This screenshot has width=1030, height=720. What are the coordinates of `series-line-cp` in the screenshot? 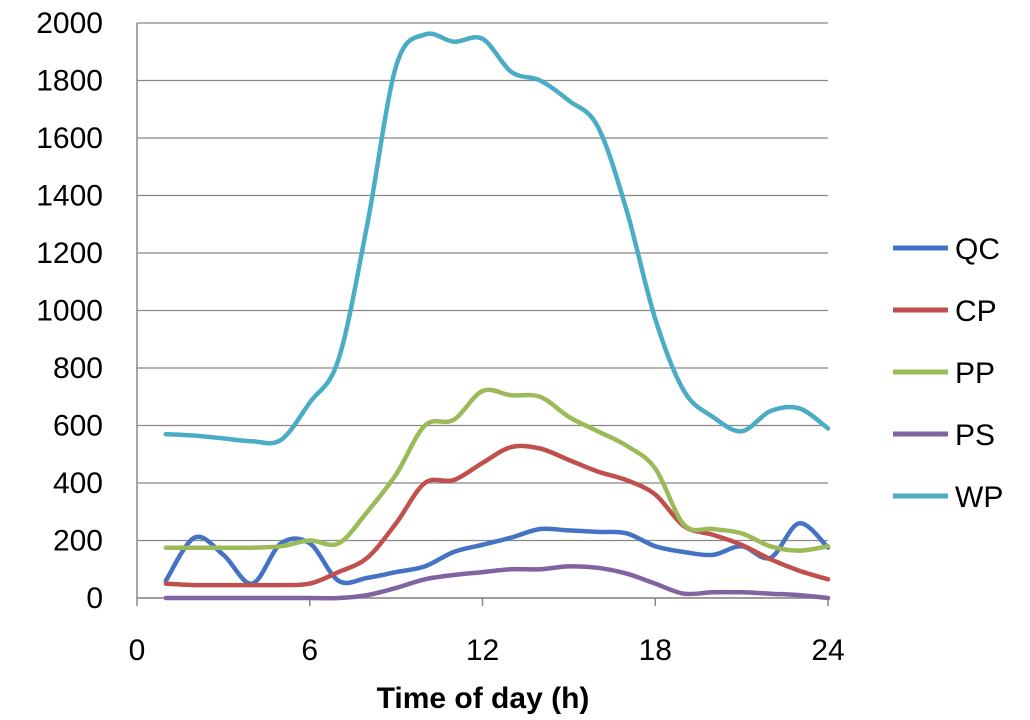 It's located at (497, 515).